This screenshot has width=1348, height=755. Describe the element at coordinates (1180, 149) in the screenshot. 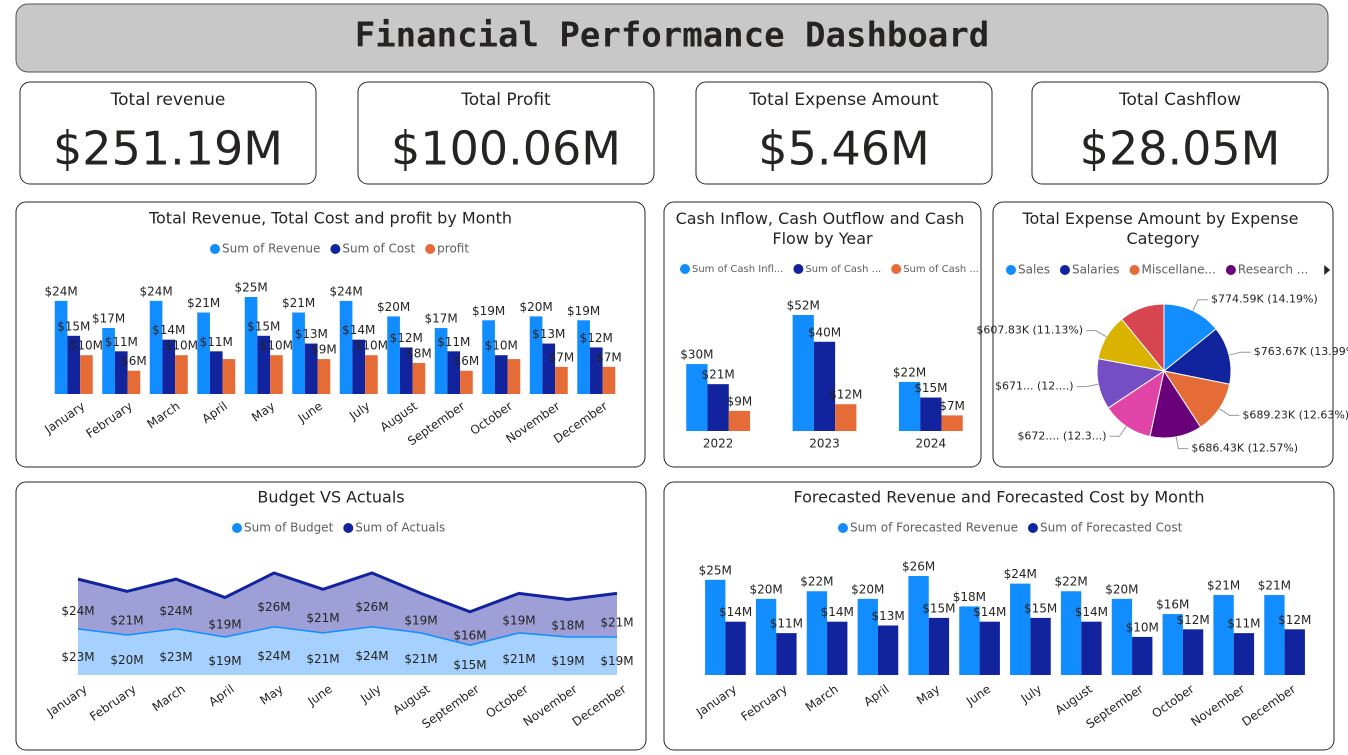

I see `kpi-value: $28.05M` at that location.